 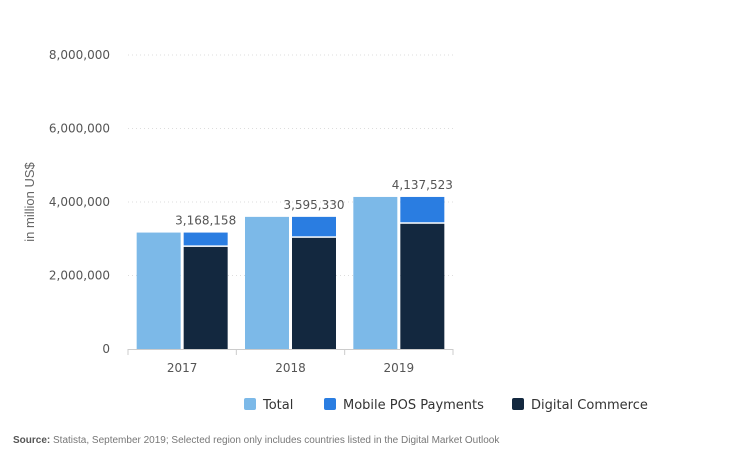 I want to click on legend: Total Mobile POS Payments Digital Commerce, so click(x=446, y=405).